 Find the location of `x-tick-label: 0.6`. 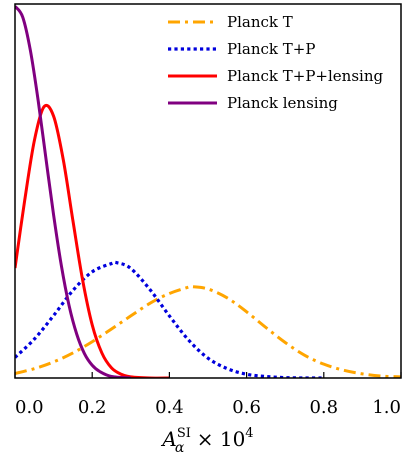

x-tick-label: 0.6 is located at coordinates (246, 407).